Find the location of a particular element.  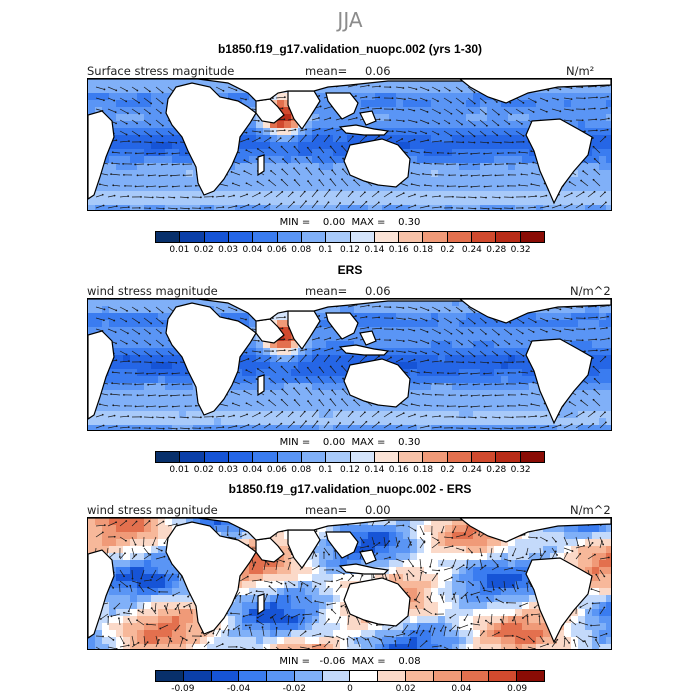

colorbar-tick-label: 0.04 is located at coordinates (252, 250).